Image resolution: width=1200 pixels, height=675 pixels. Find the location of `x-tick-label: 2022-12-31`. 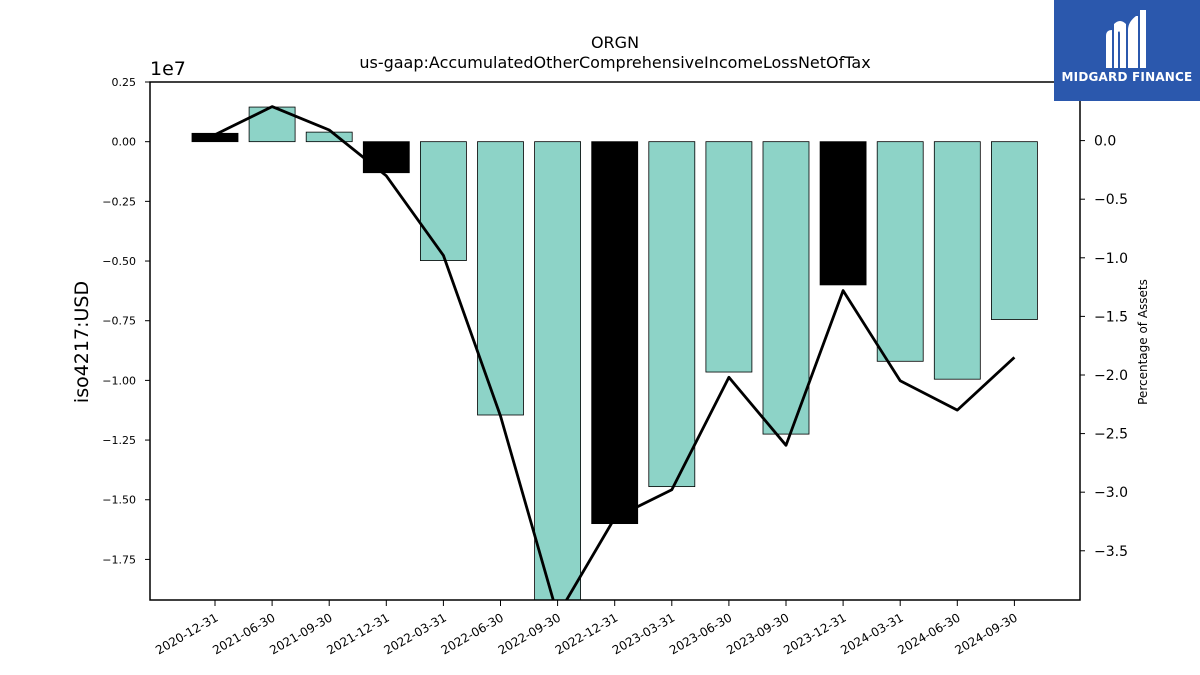

x-tick-label: 2022-12-31 is located at coordinates (586, 633).